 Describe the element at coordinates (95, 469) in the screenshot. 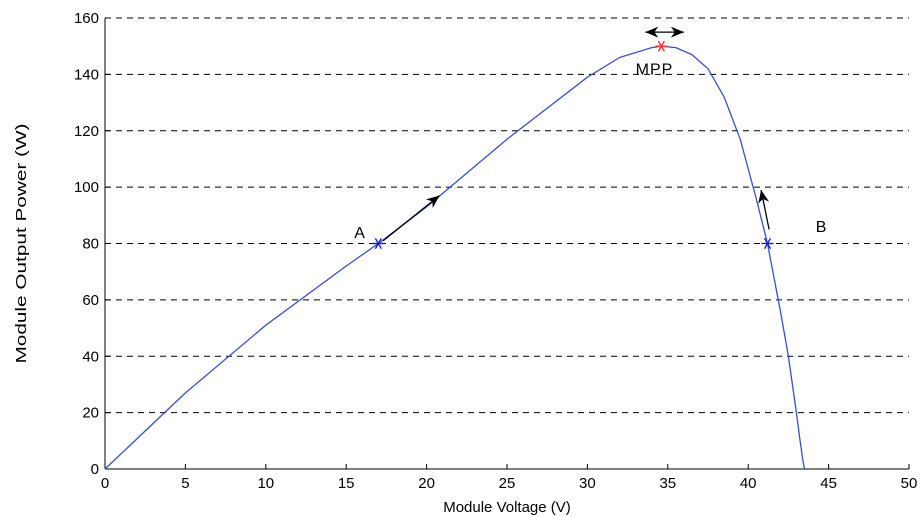

I see `y-tick-label: 0` at that location.